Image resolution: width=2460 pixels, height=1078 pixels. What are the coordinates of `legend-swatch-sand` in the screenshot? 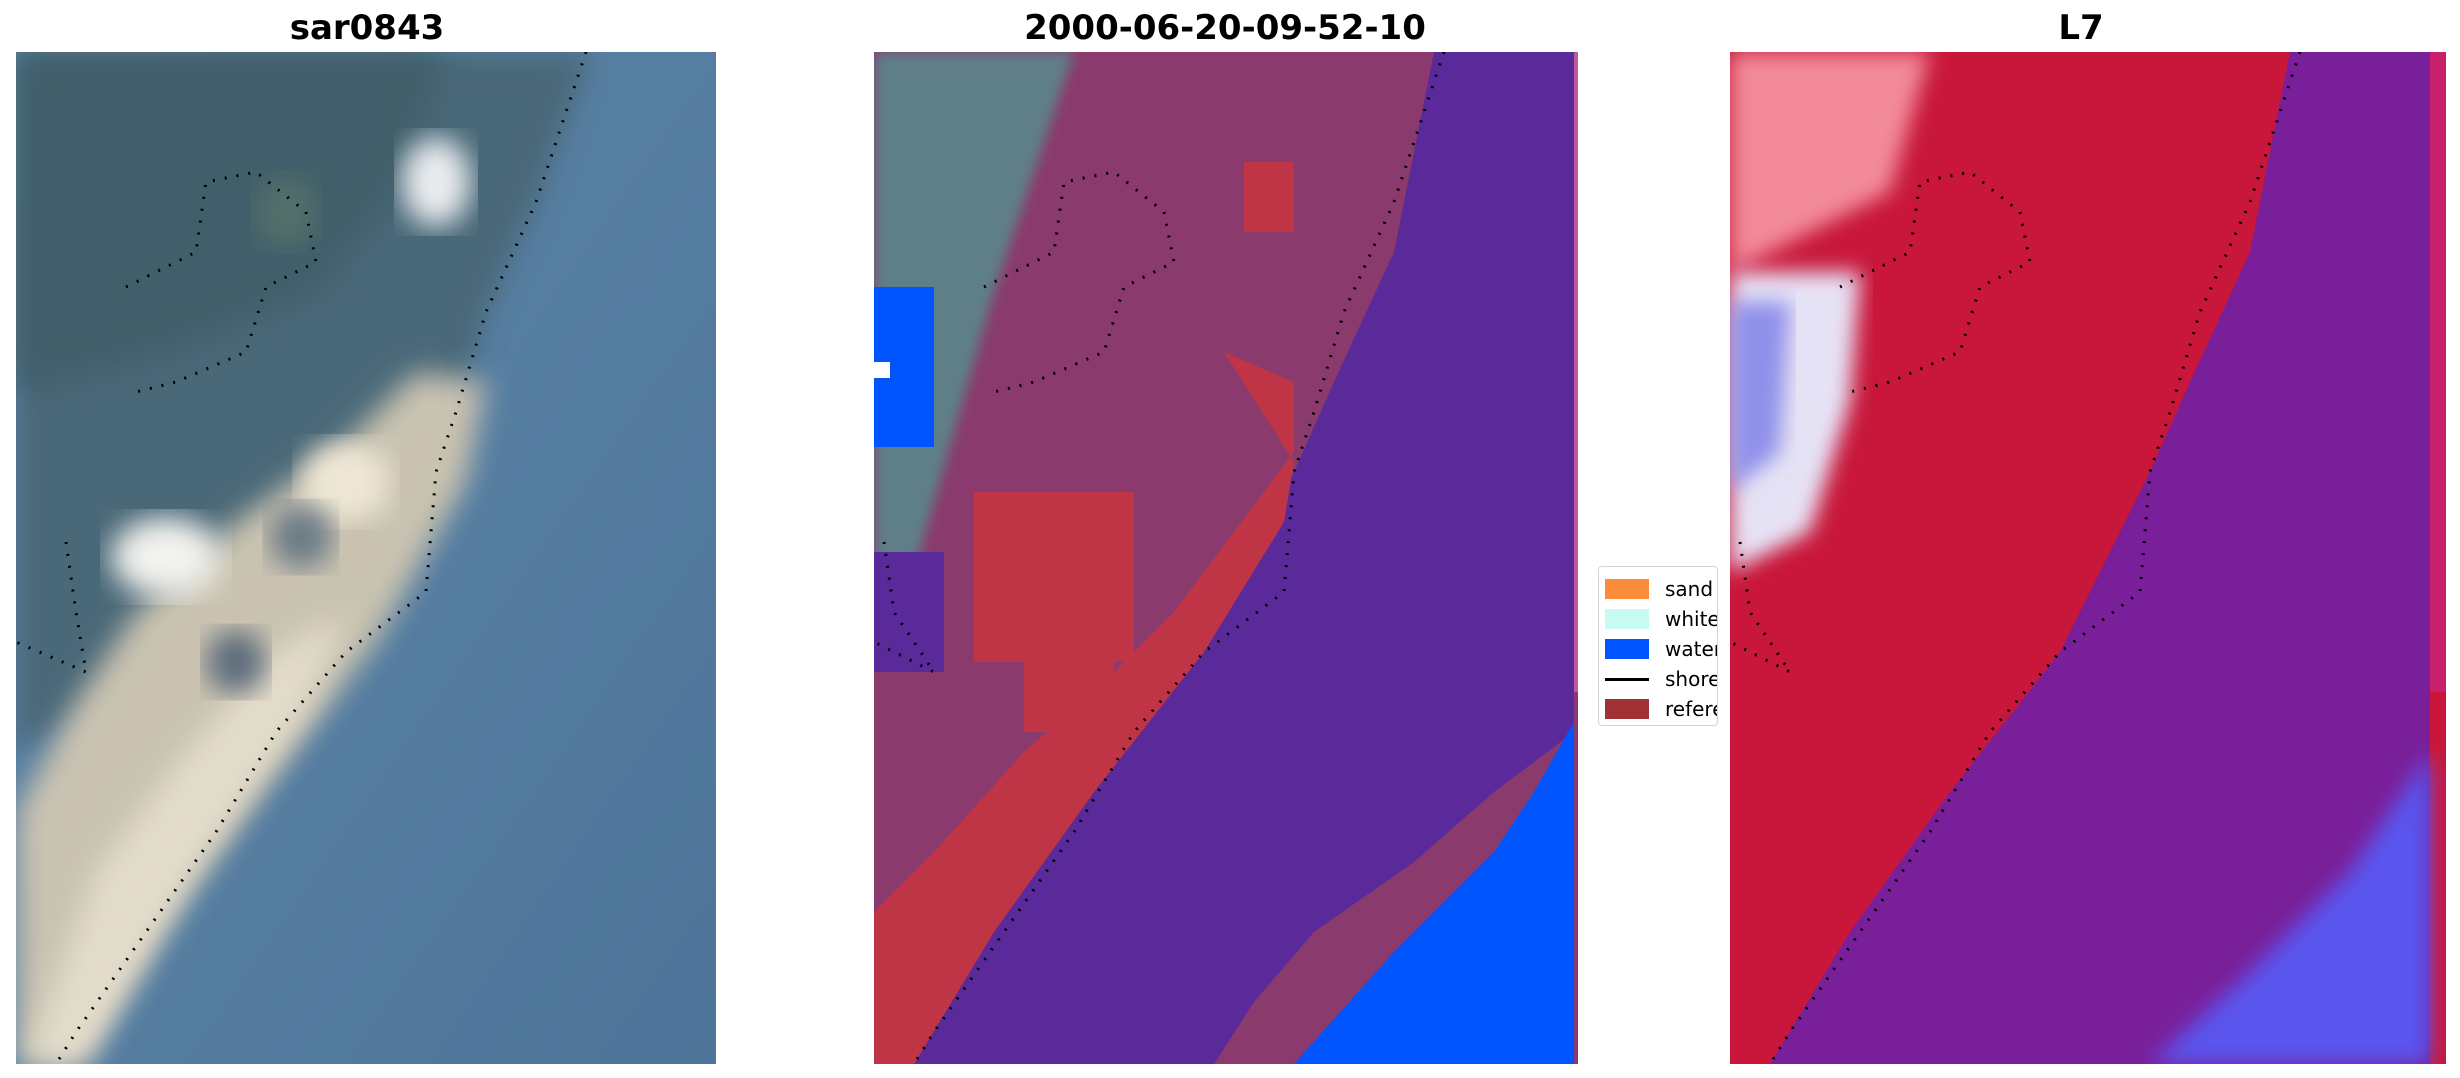 It's located at (1627, 589).